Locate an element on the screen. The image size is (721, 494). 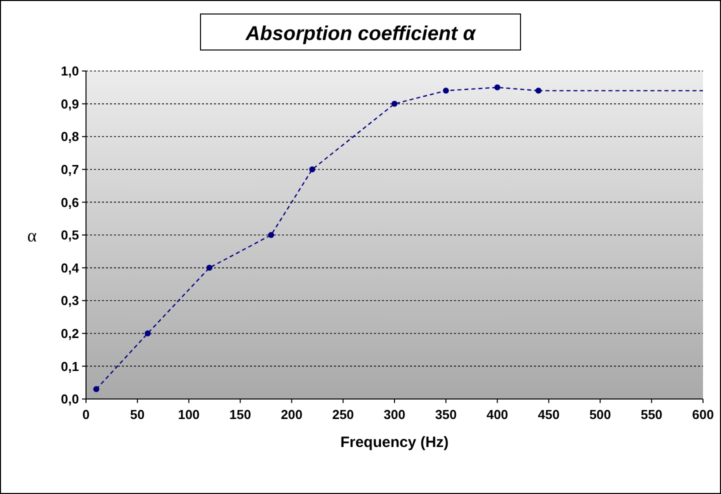
y-tick-label: 0,2 is located at coordinates (69, 333).